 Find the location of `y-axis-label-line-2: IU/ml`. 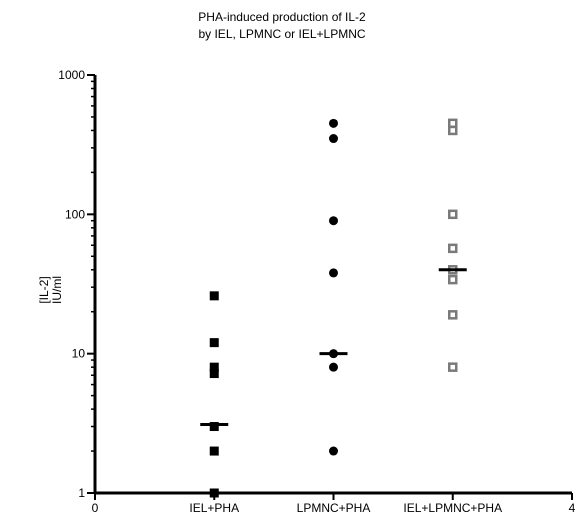

y-axis-label-line-2: IU/ml is located at coordinates (57, 290).